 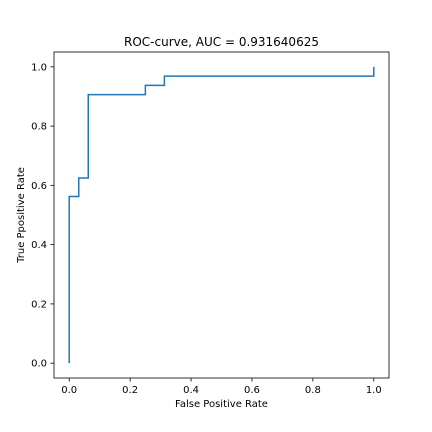 I want to click on y-tick-label: 0.6, so click(x=39, y=186).